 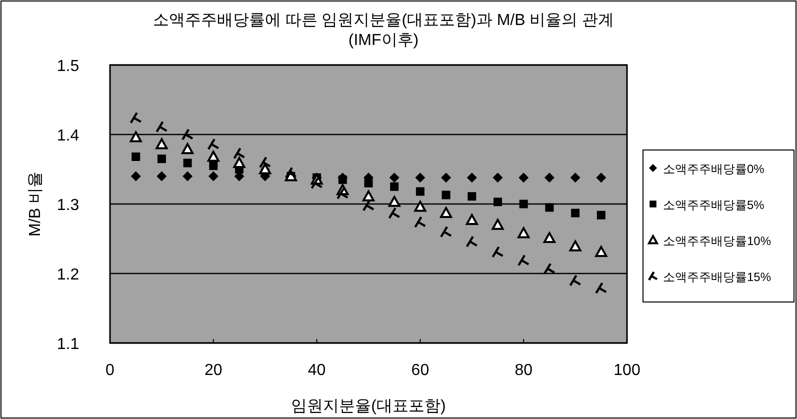 What do you see at coordinates (717, 241) in the screenshot?
I see `legend-label: 소액주주배당률10%` at bounding box center [717, 241].